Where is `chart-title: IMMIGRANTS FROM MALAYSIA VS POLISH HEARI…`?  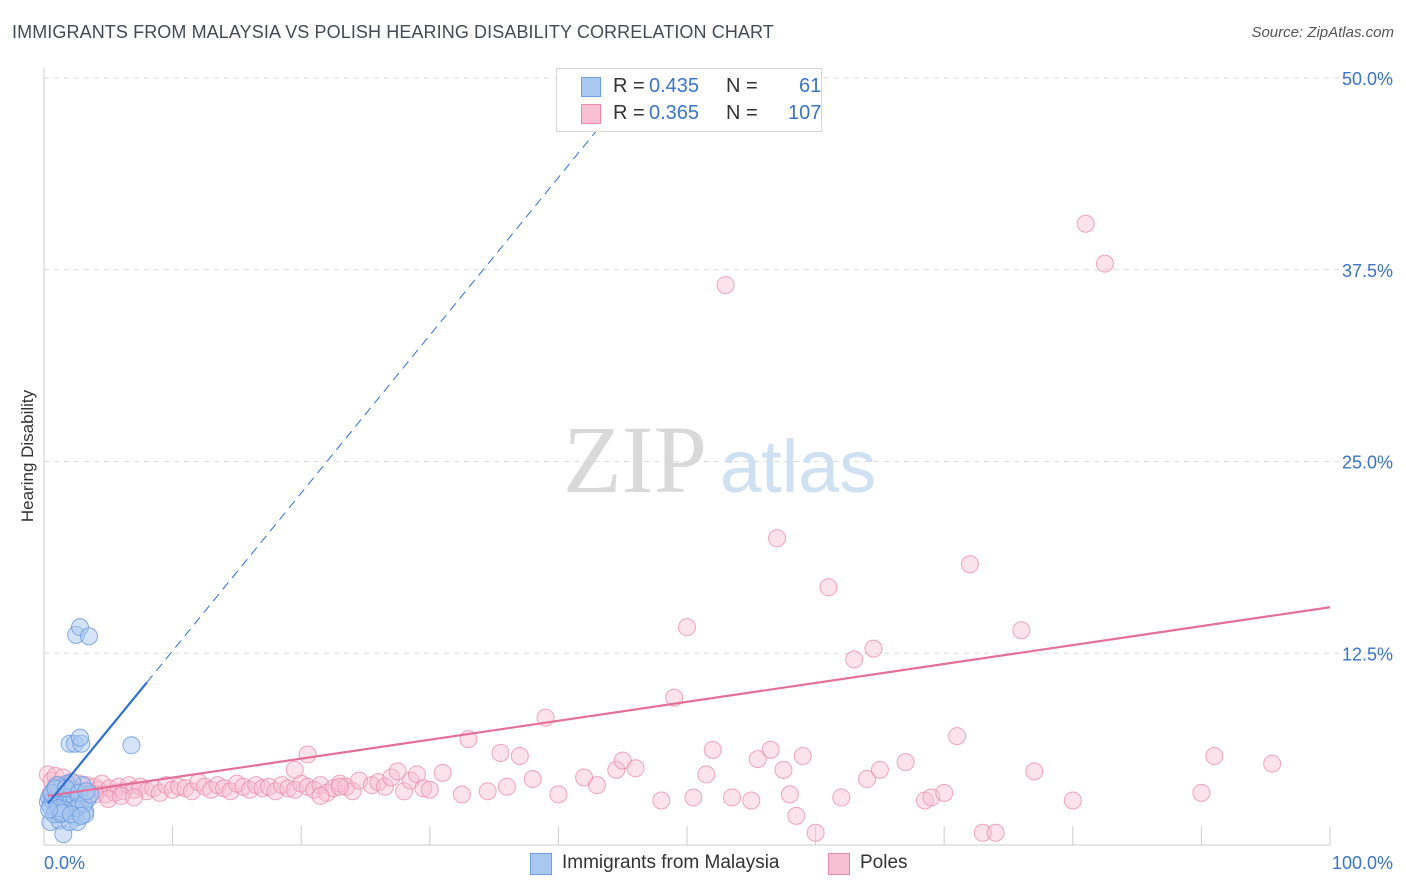 chart-title: IMMIGRANTS FROM MALAYSIA VS POLISH HEARI… is located at coordinates (393, 32).